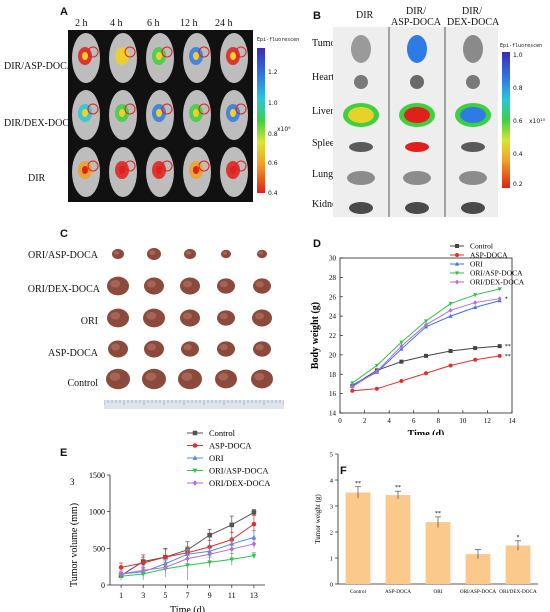 Image resolution: width=550 pixels, height=612 pixels. Describe the element at coordinates (278, 40) in the screenshot. I see `panel-a-colorbar-title: Epi-fluorescen` at that location.